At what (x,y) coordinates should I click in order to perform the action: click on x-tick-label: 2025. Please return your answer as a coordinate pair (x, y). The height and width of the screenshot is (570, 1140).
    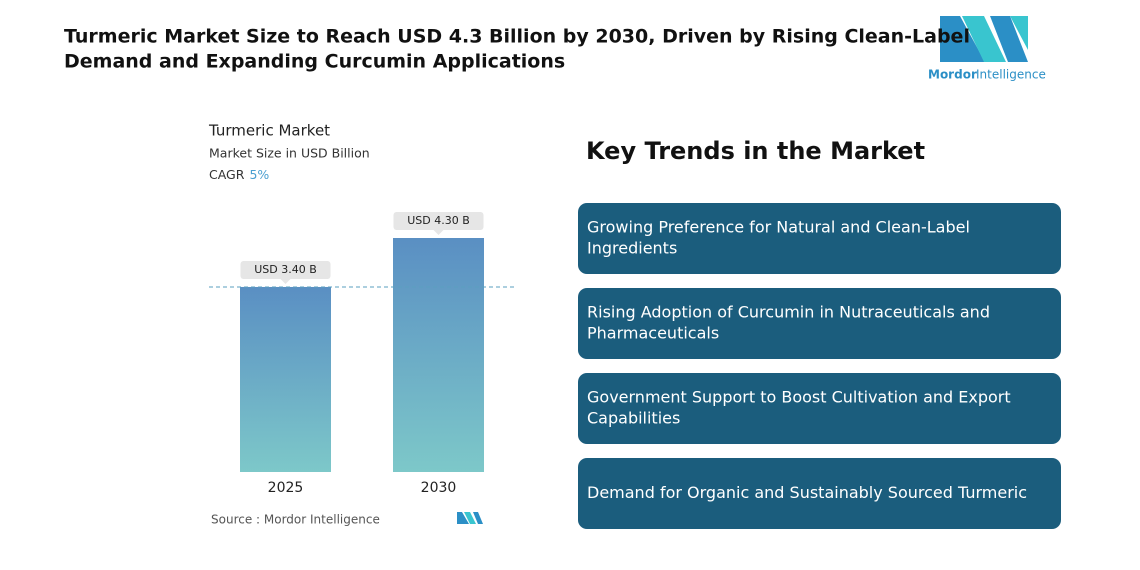
    Looking at the image, I should click on (286, 488).